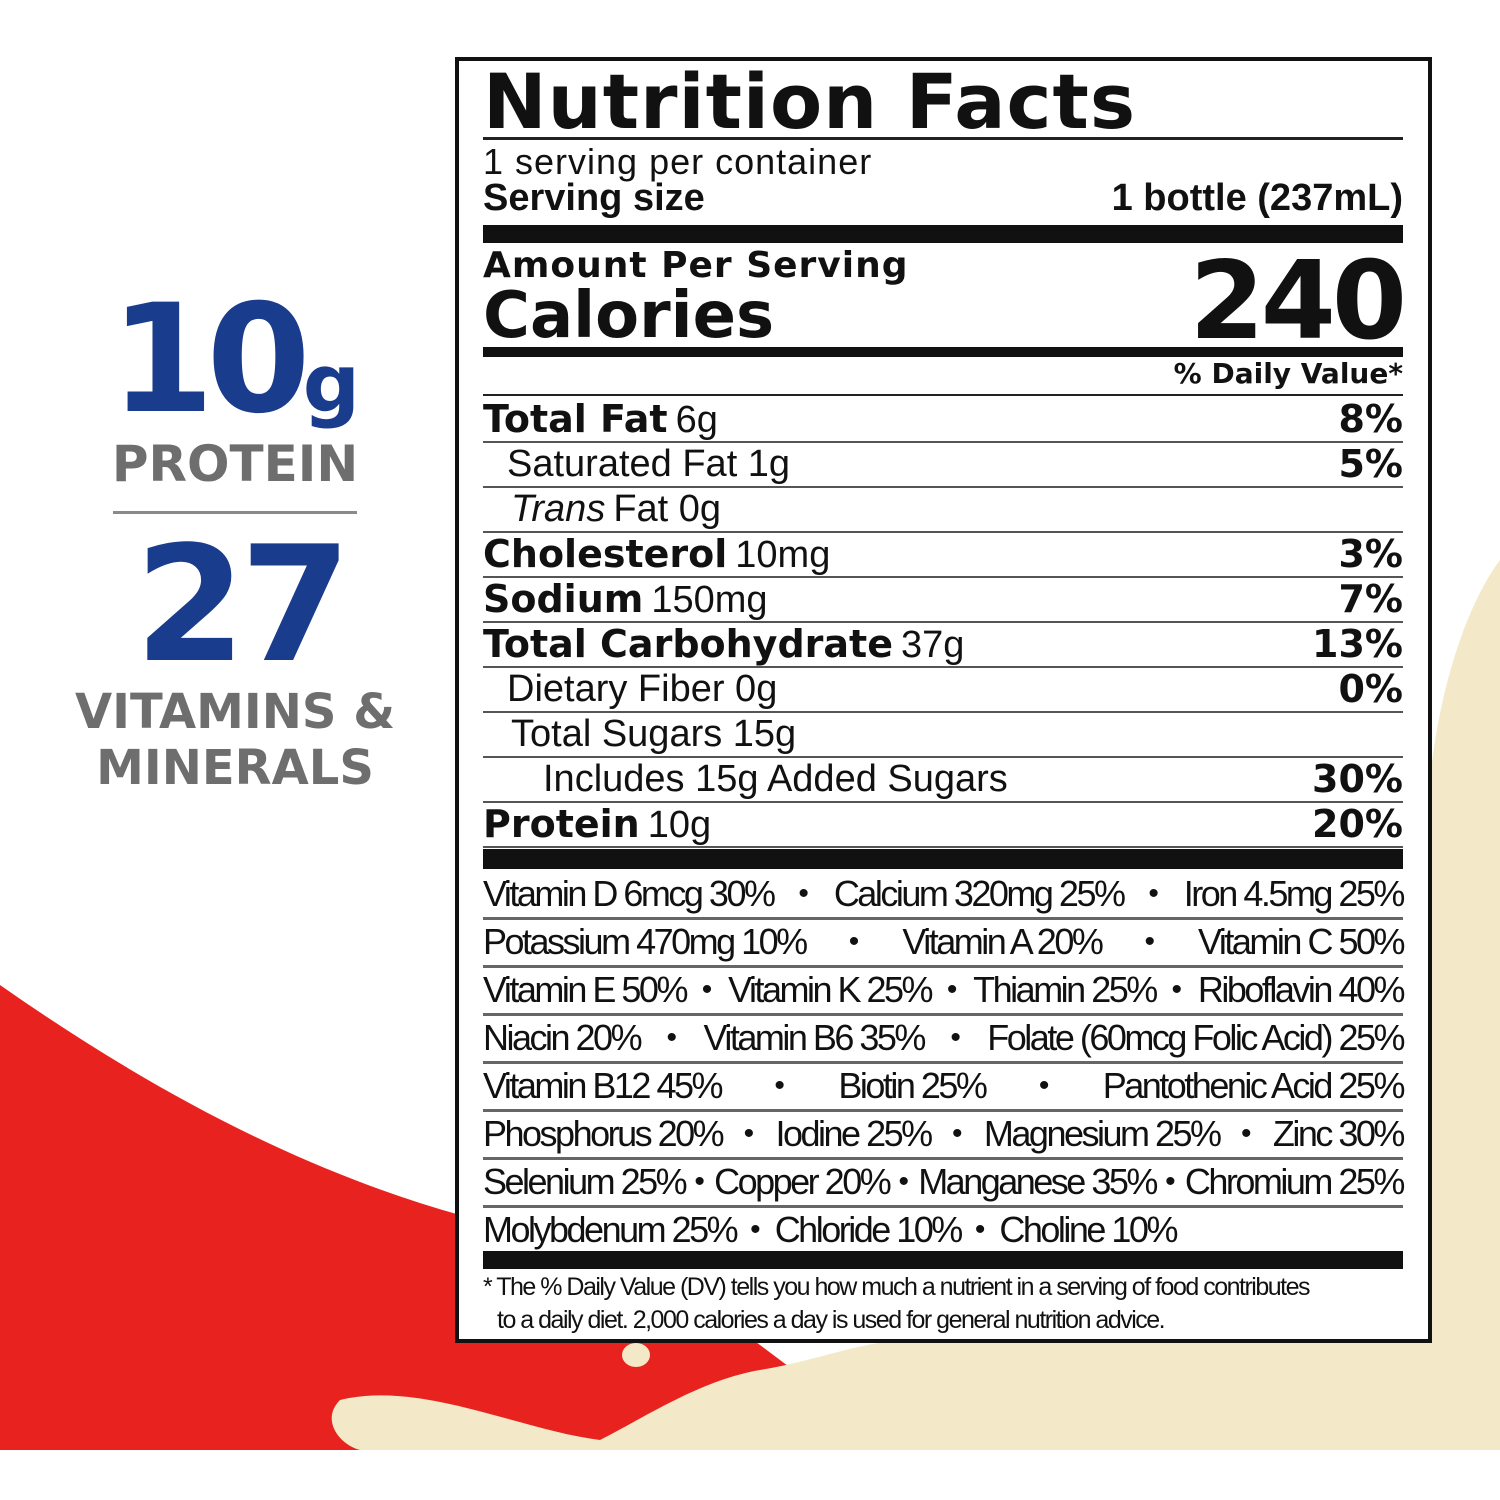  Describe the element at coordinates (810, 101) in the screenshot. I see `panel-title: Nutrition Facts` at that location.